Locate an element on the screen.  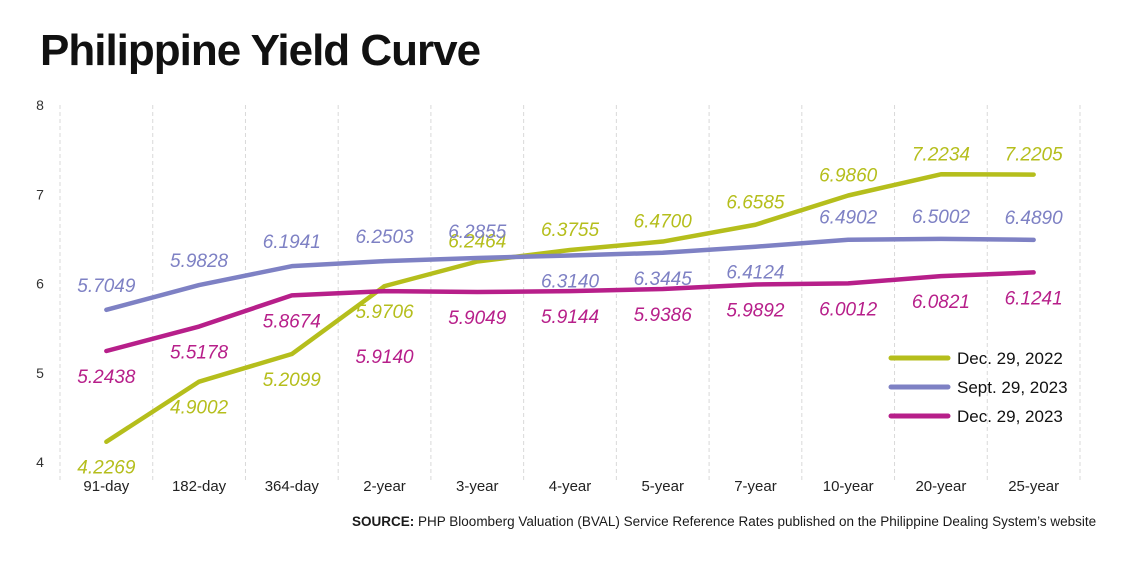
data-label: 5.7049 is located at coordinates (106, 286).